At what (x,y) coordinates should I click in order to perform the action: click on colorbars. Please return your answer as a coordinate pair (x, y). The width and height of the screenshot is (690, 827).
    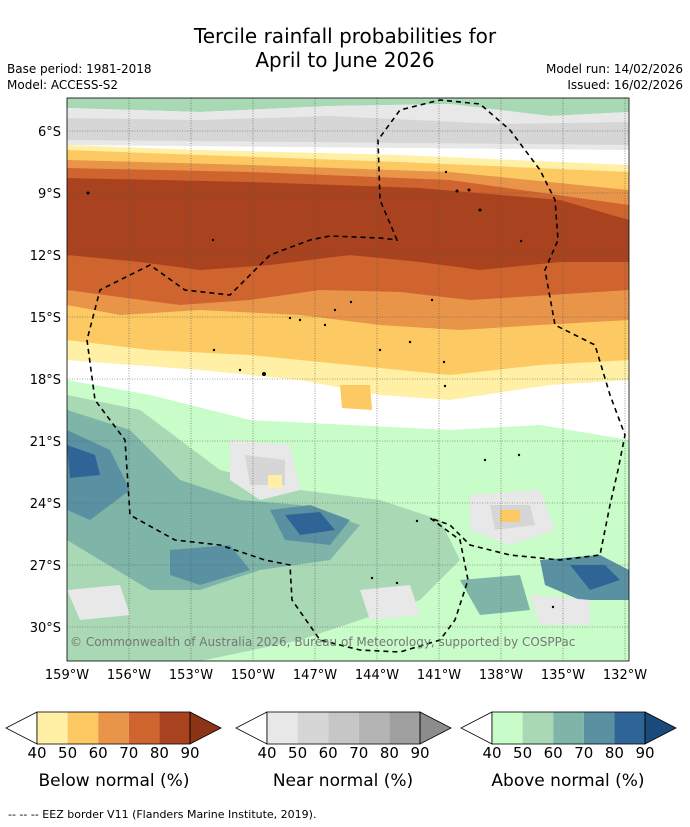
    Looking at the image, I should click on (341, 728).